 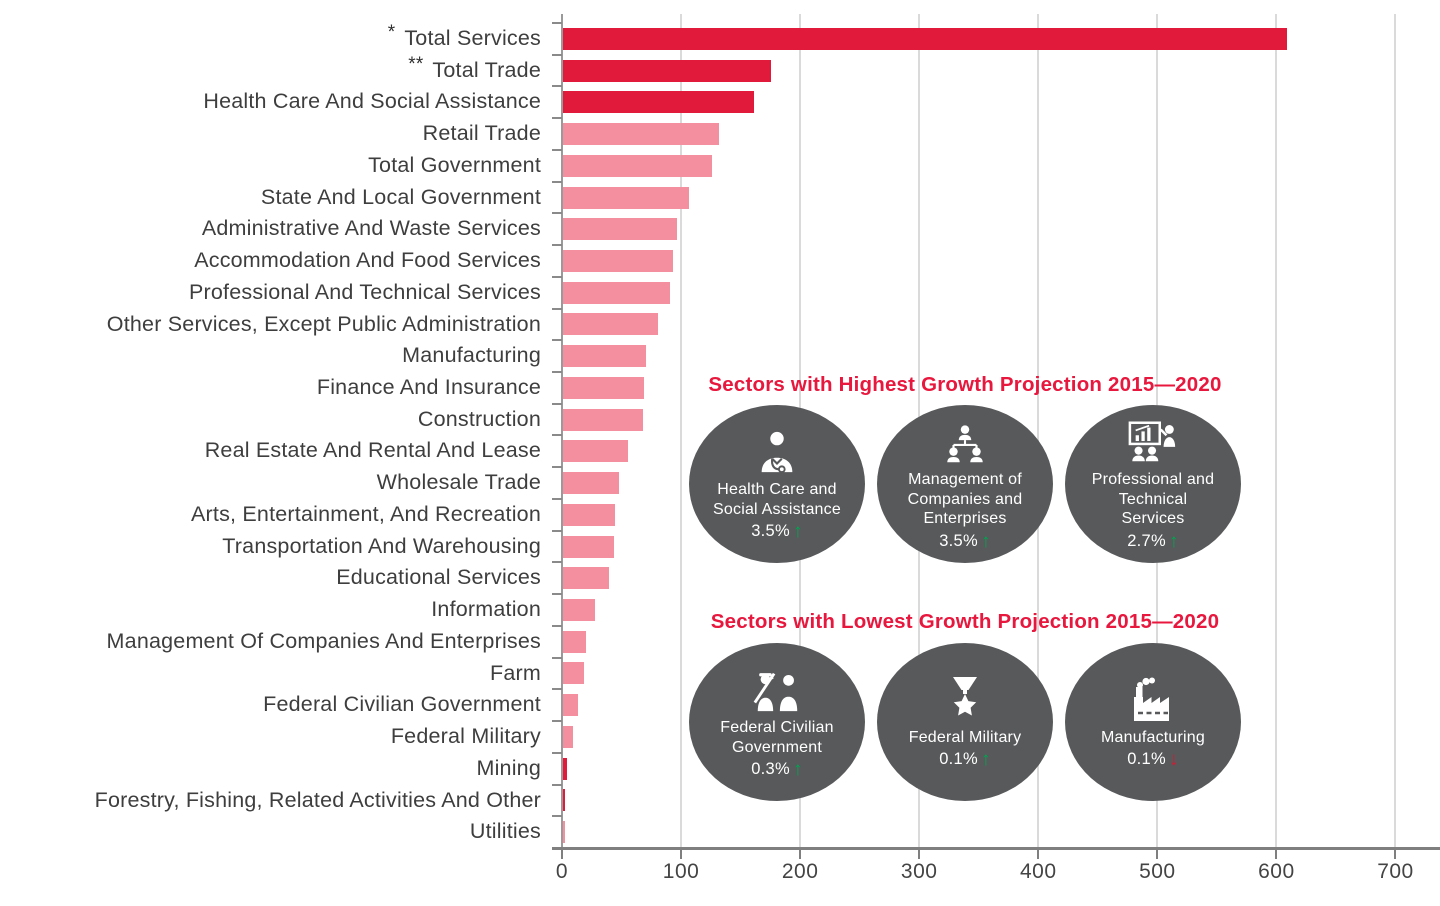 What do you see at coordinates (402, 704) in the screenshot?
I see `category-label-text: Federal Civilian Government` at bounding box center [402, 704].